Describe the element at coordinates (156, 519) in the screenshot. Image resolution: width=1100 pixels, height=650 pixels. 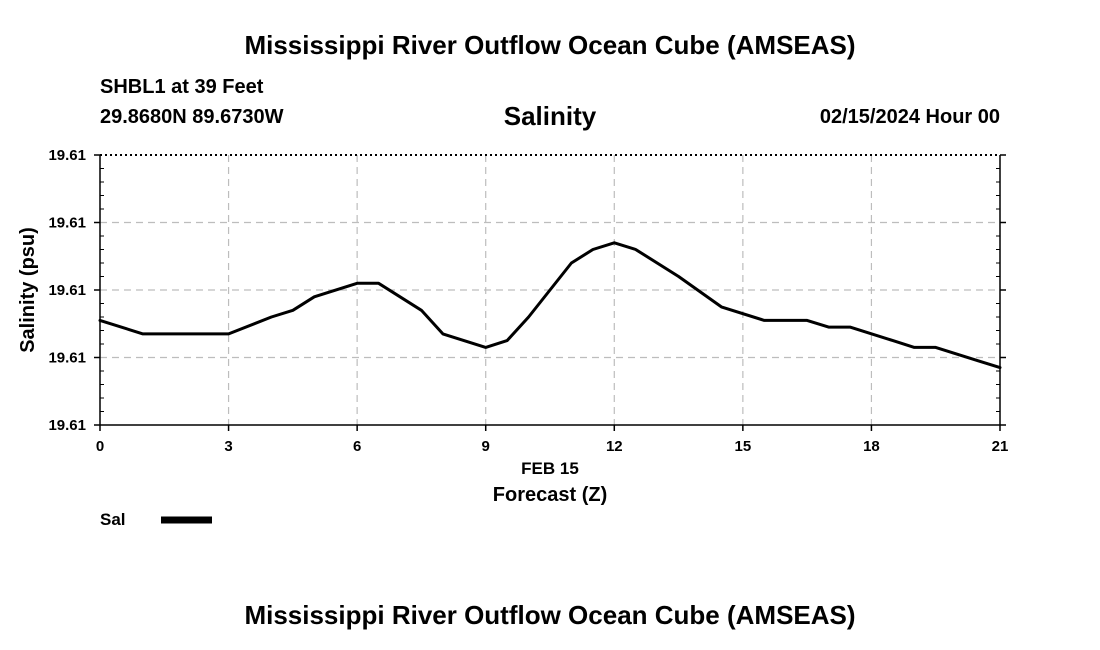
I see `legend: Sal` at that location.